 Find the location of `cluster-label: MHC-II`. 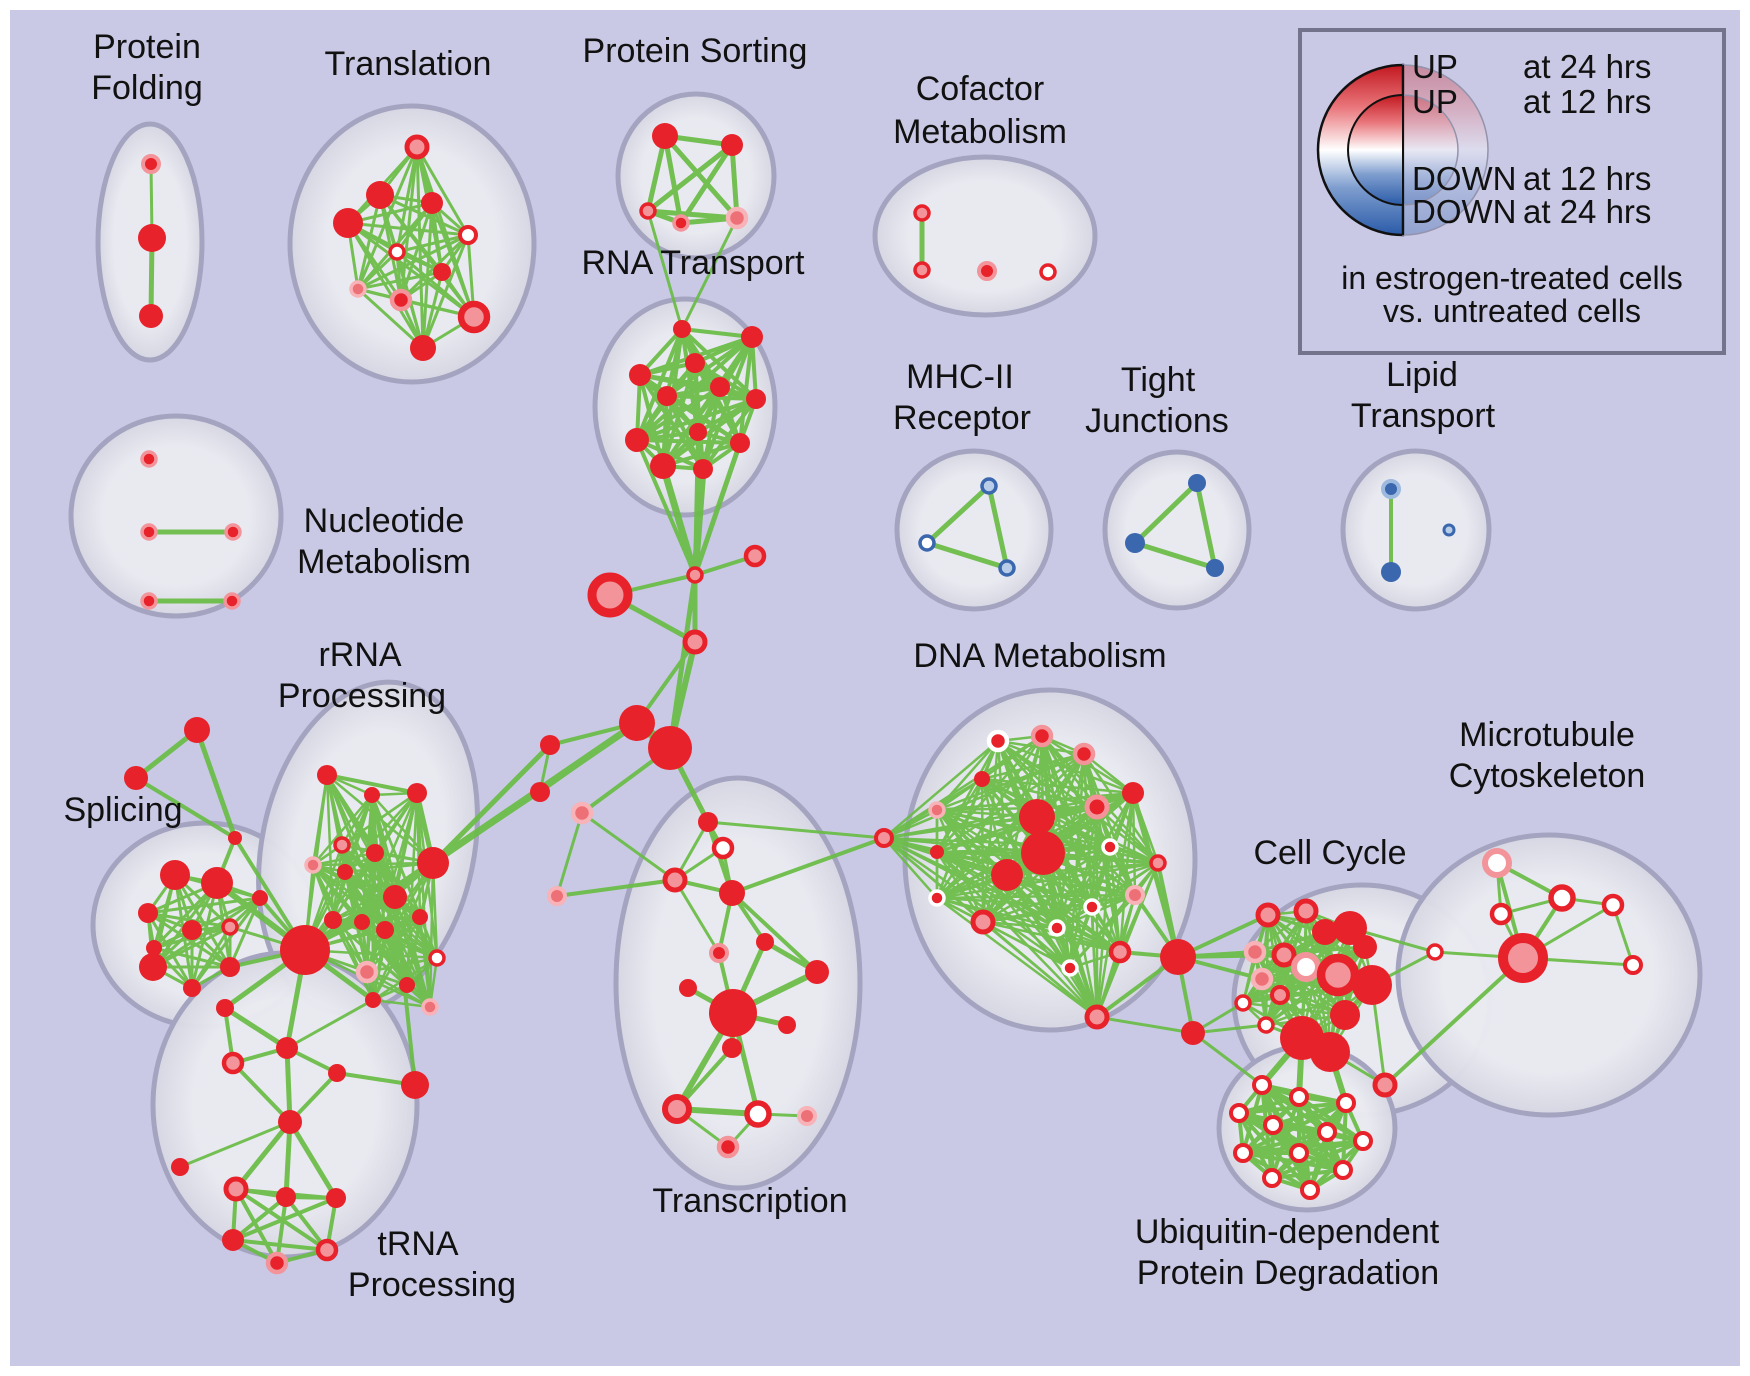

cluster-label: MHC-II is located at coordinates (960, 377).